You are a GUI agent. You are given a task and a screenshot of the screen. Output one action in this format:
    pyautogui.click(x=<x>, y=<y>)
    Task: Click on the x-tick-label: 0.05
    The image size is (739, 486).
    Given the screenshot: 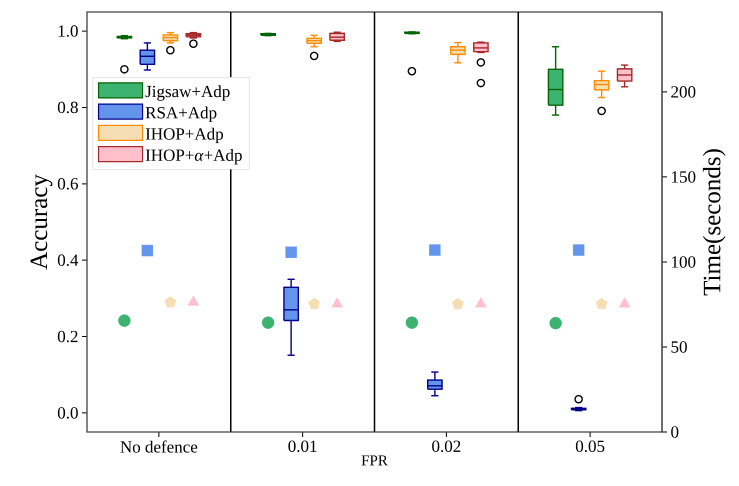 What is the action you would take?
    pyautogui.click(x=590, y=446)
    